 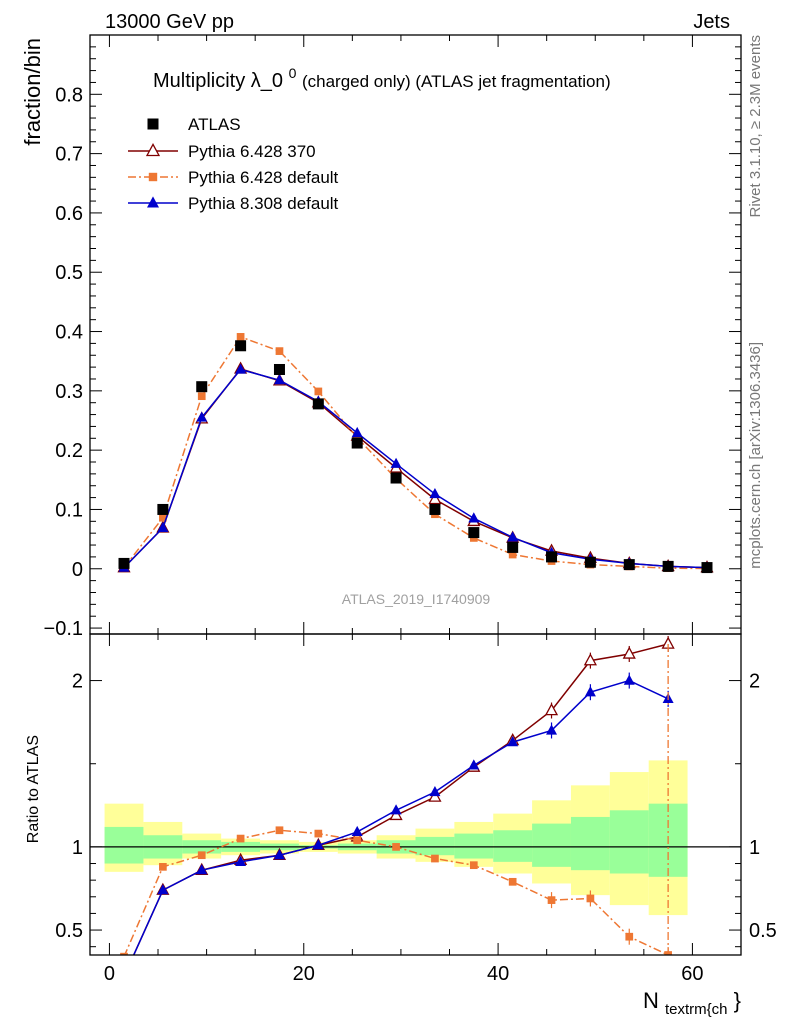 What do you see at coordinates (77, 848) in the screenshot?
I see `ratio-y-tick-label-left: 1` at bounding box center [77, 848].